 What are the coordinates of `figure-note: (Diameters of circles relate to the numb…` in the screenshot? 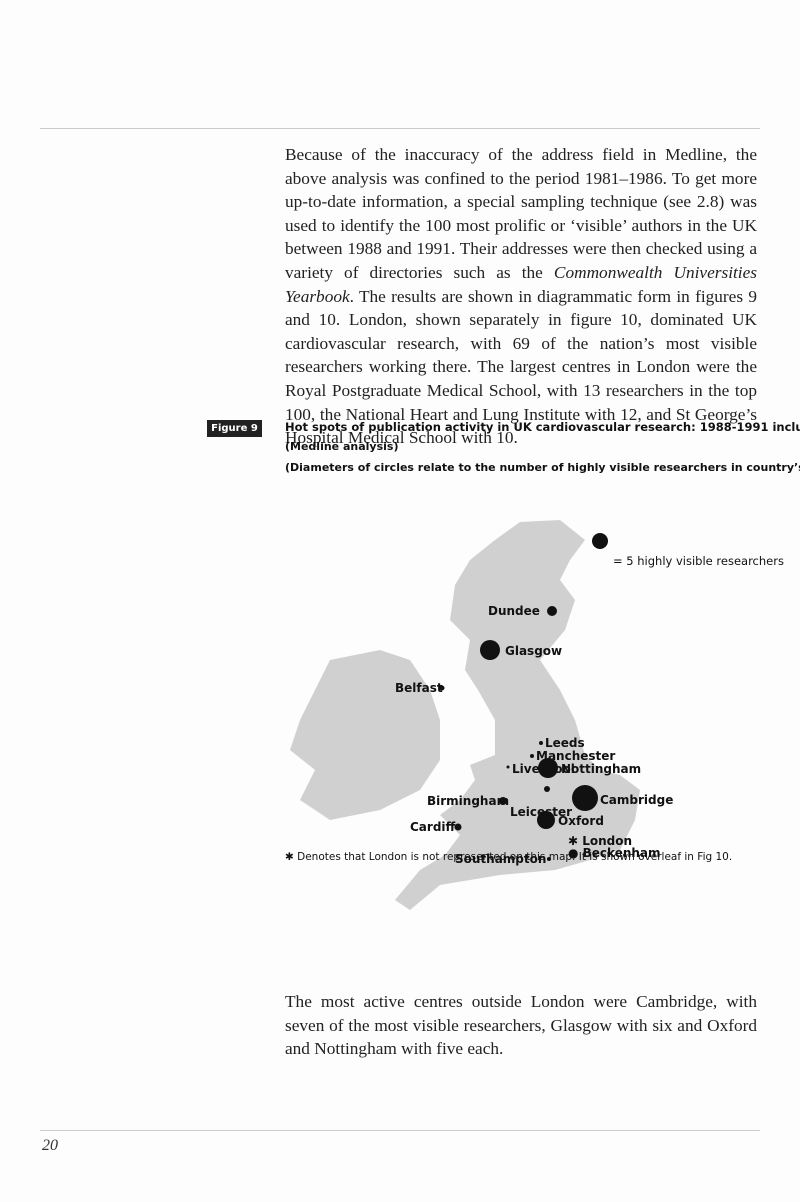 It's located at (542, 467).